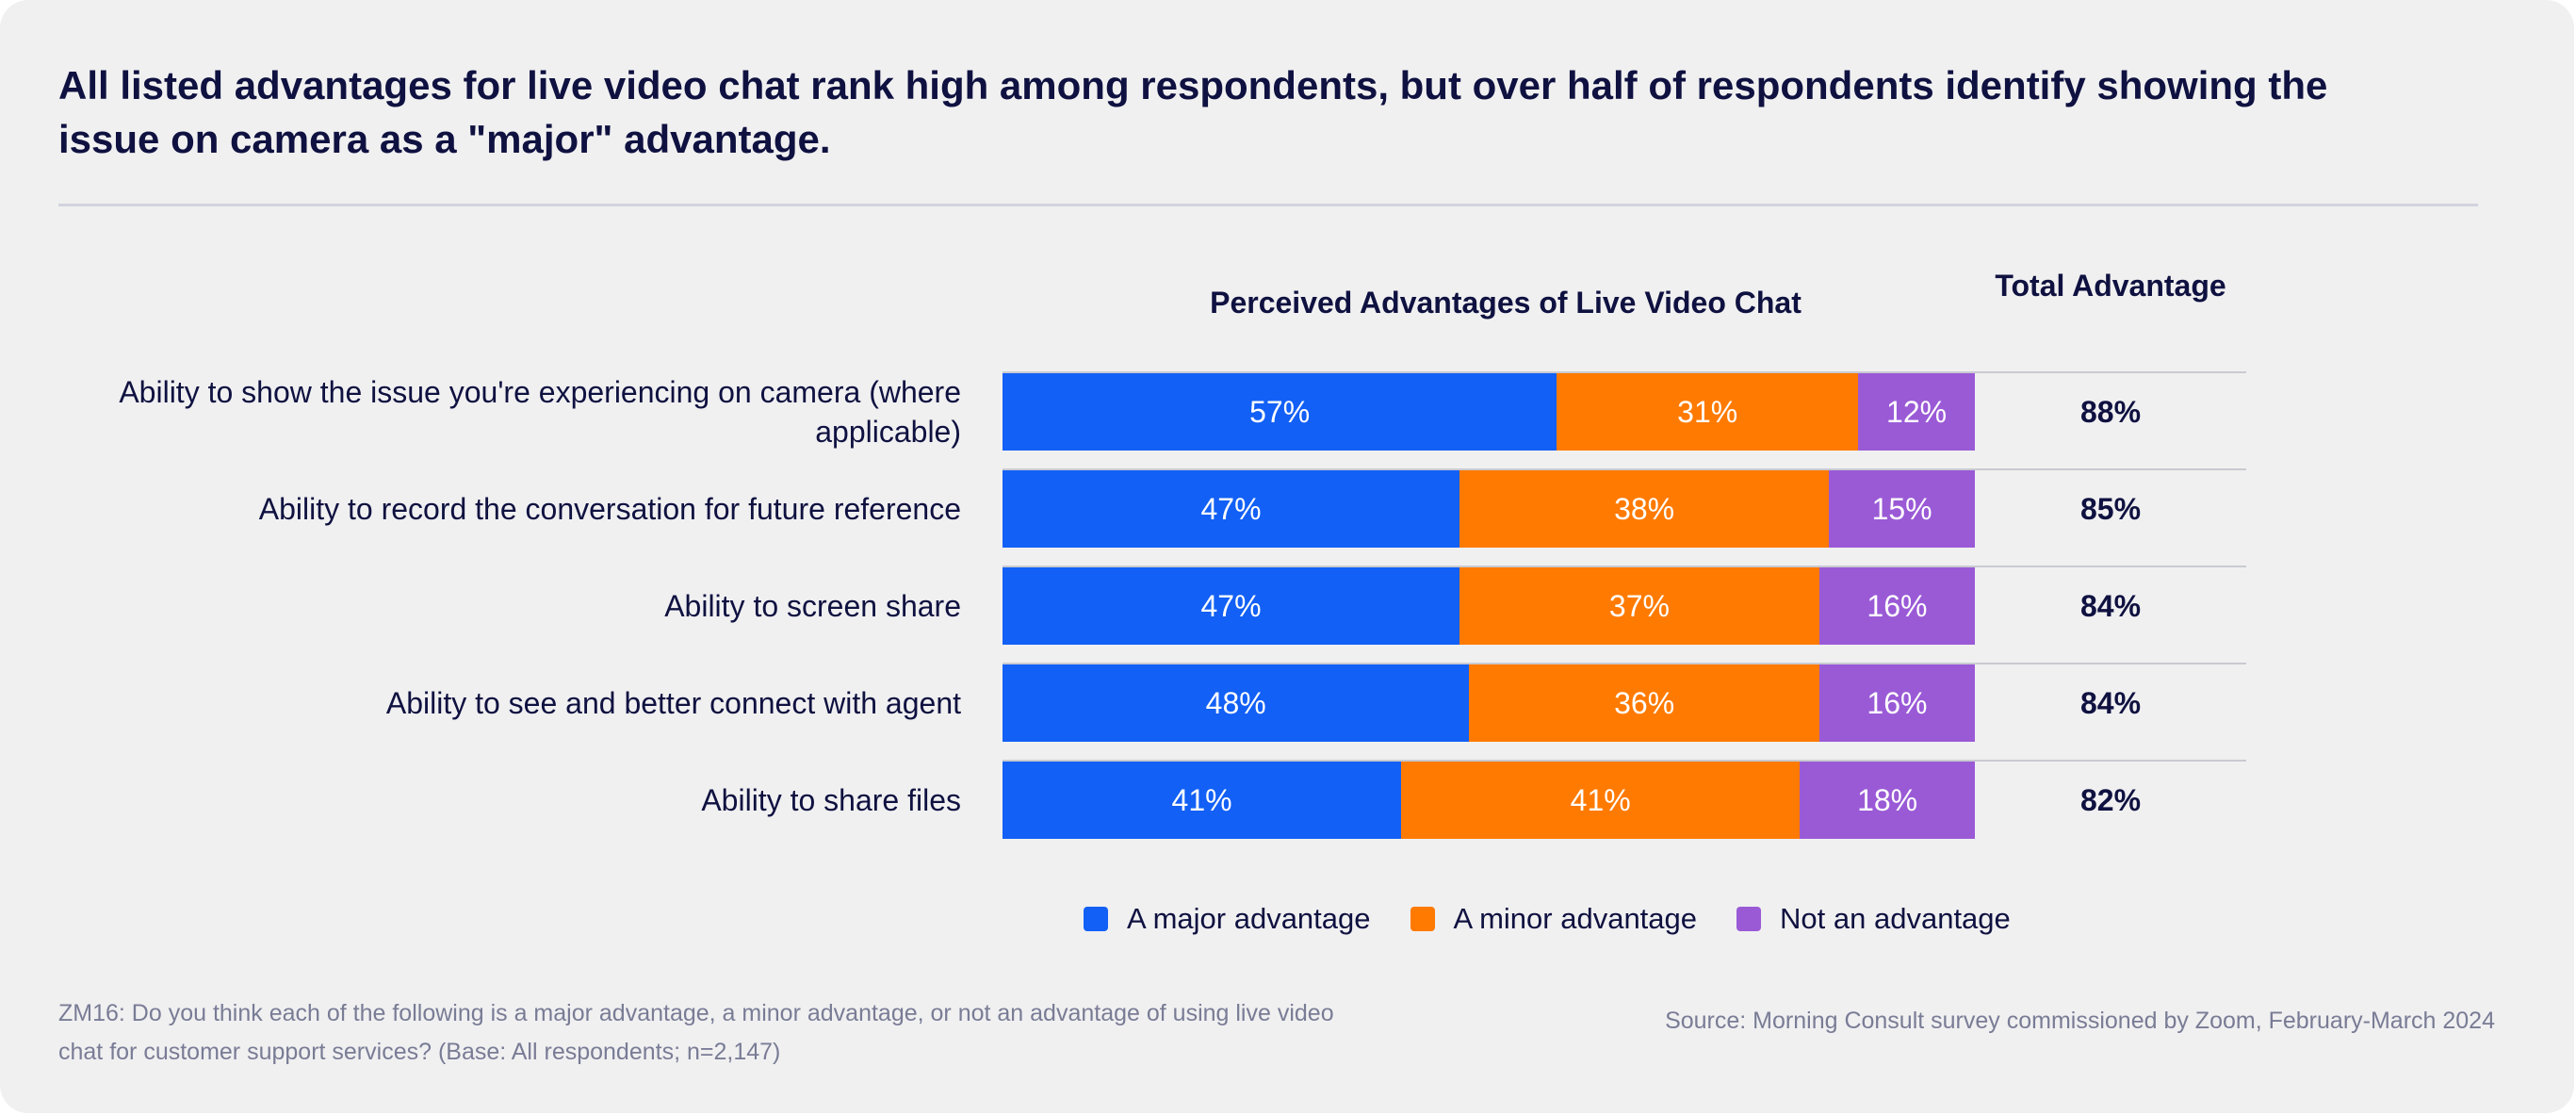  Describe the element at coordinates (2110, 286) in the screenshot. I see `total-advantage-header: Total Advantage` at that location.